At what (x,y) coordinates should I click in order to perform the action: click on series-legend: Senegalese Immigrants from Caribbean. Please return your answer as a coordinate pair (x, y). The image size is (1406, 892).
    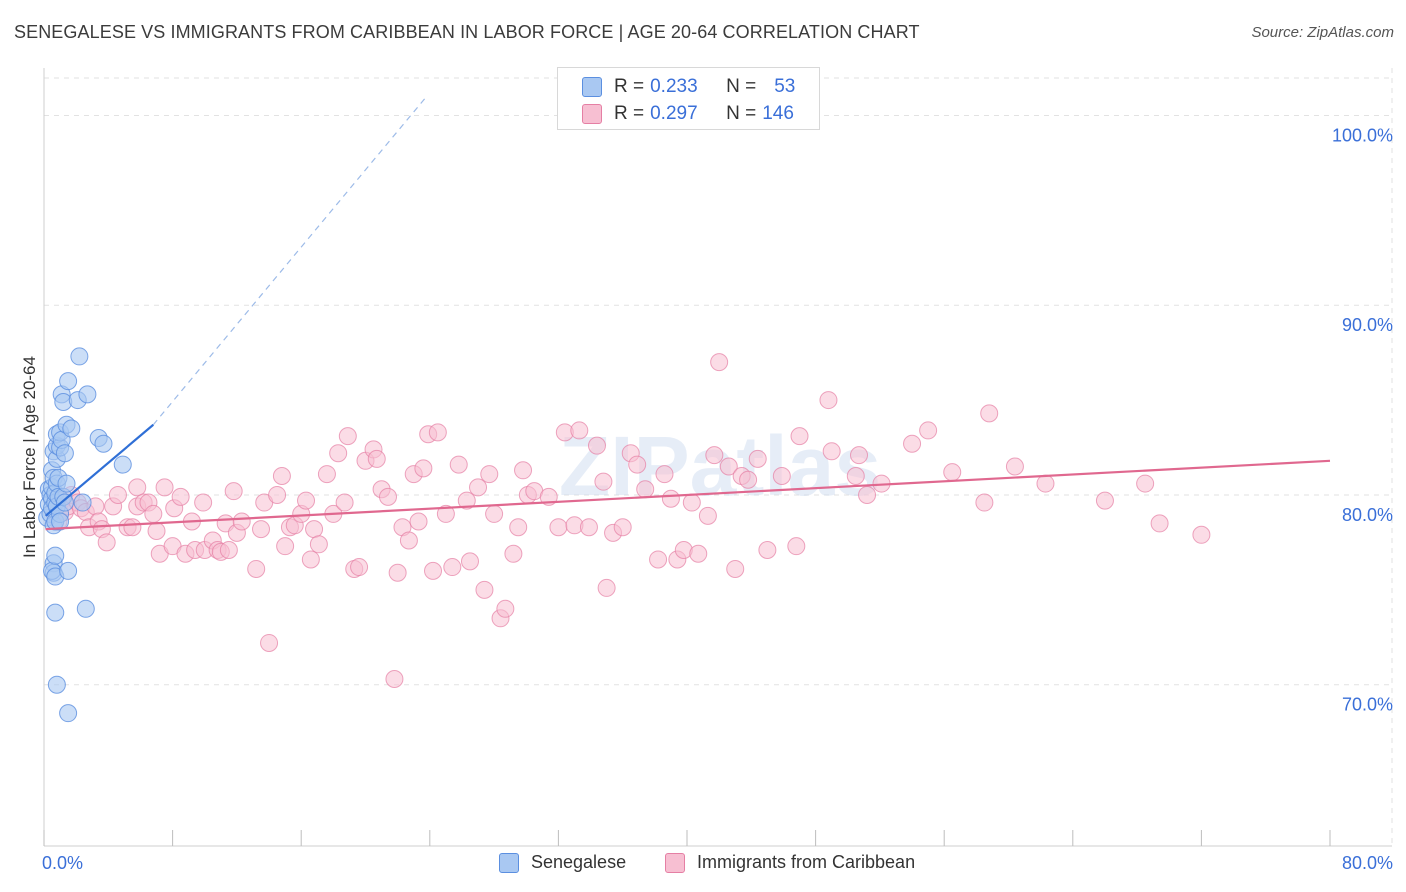
    Looking at the image, I should click on (703, 864).